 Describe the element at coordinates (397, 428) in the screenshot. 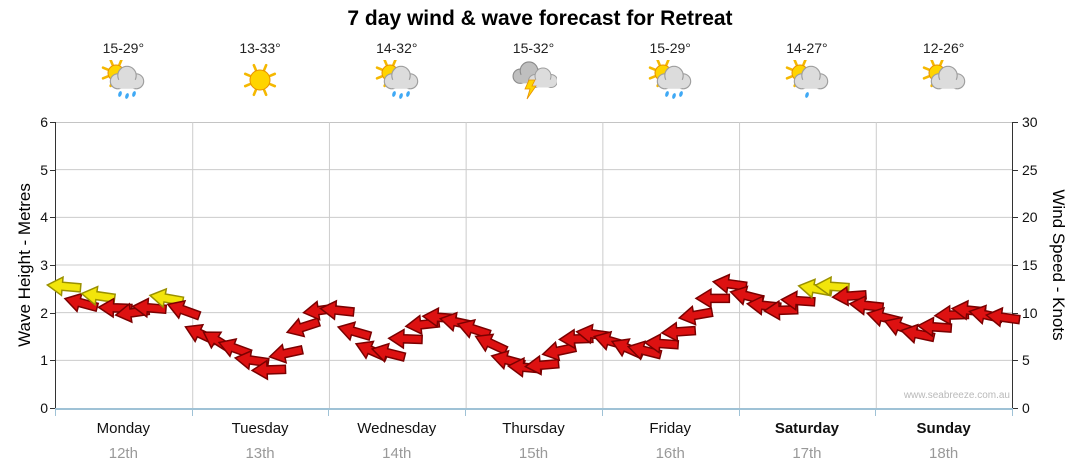

I see `day-name: Wednesday` at that location.